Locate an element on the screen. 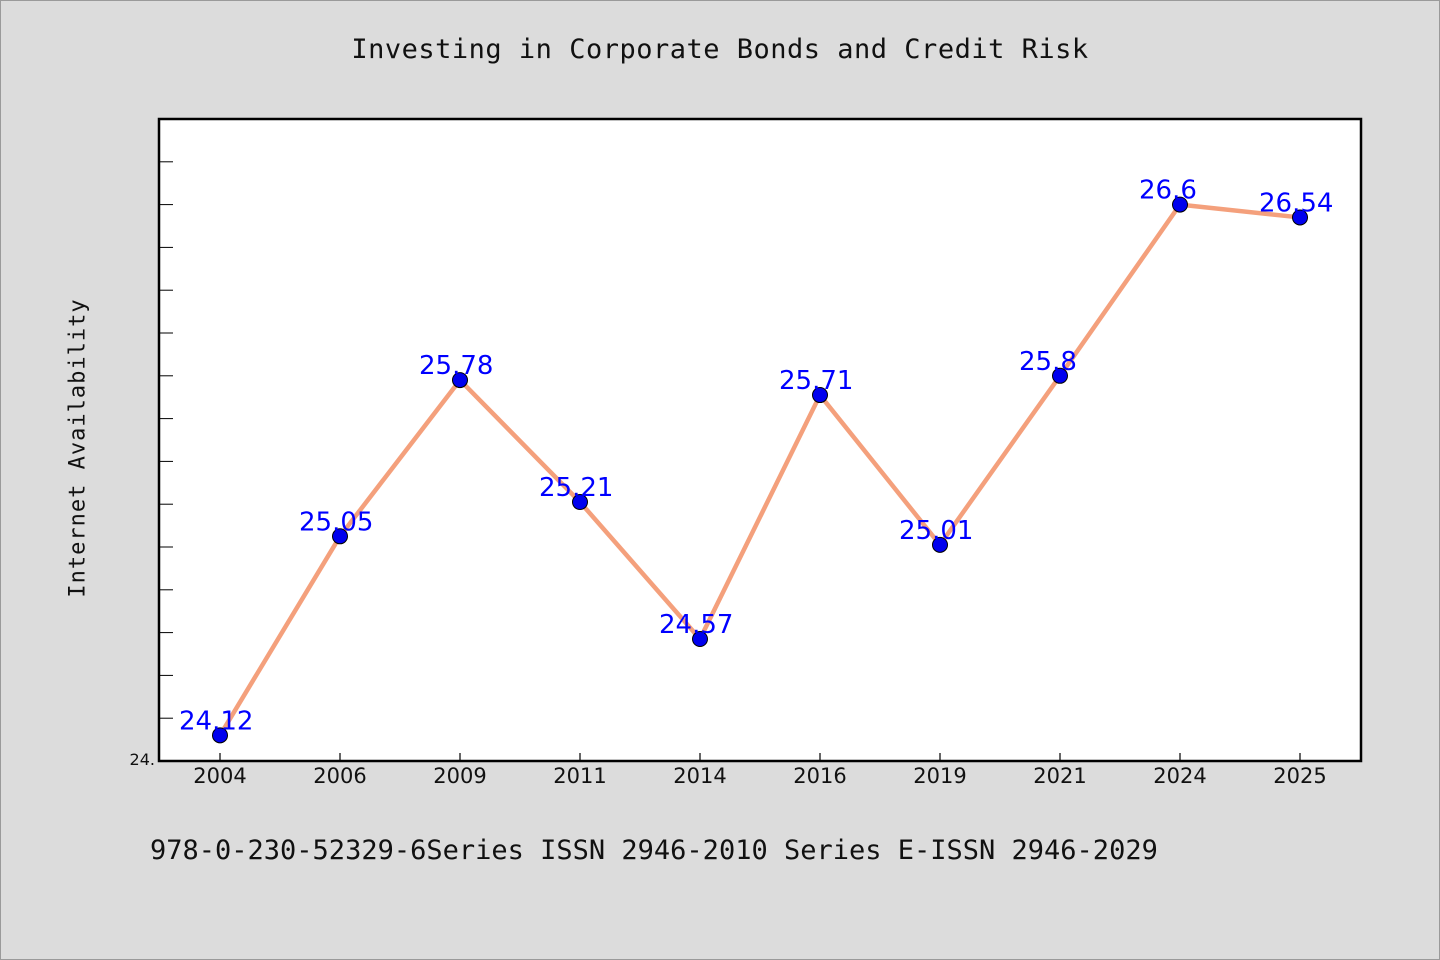 The image size is (1440, 960). x-tick-label: 2021 is located at coordinates (1059, 776).